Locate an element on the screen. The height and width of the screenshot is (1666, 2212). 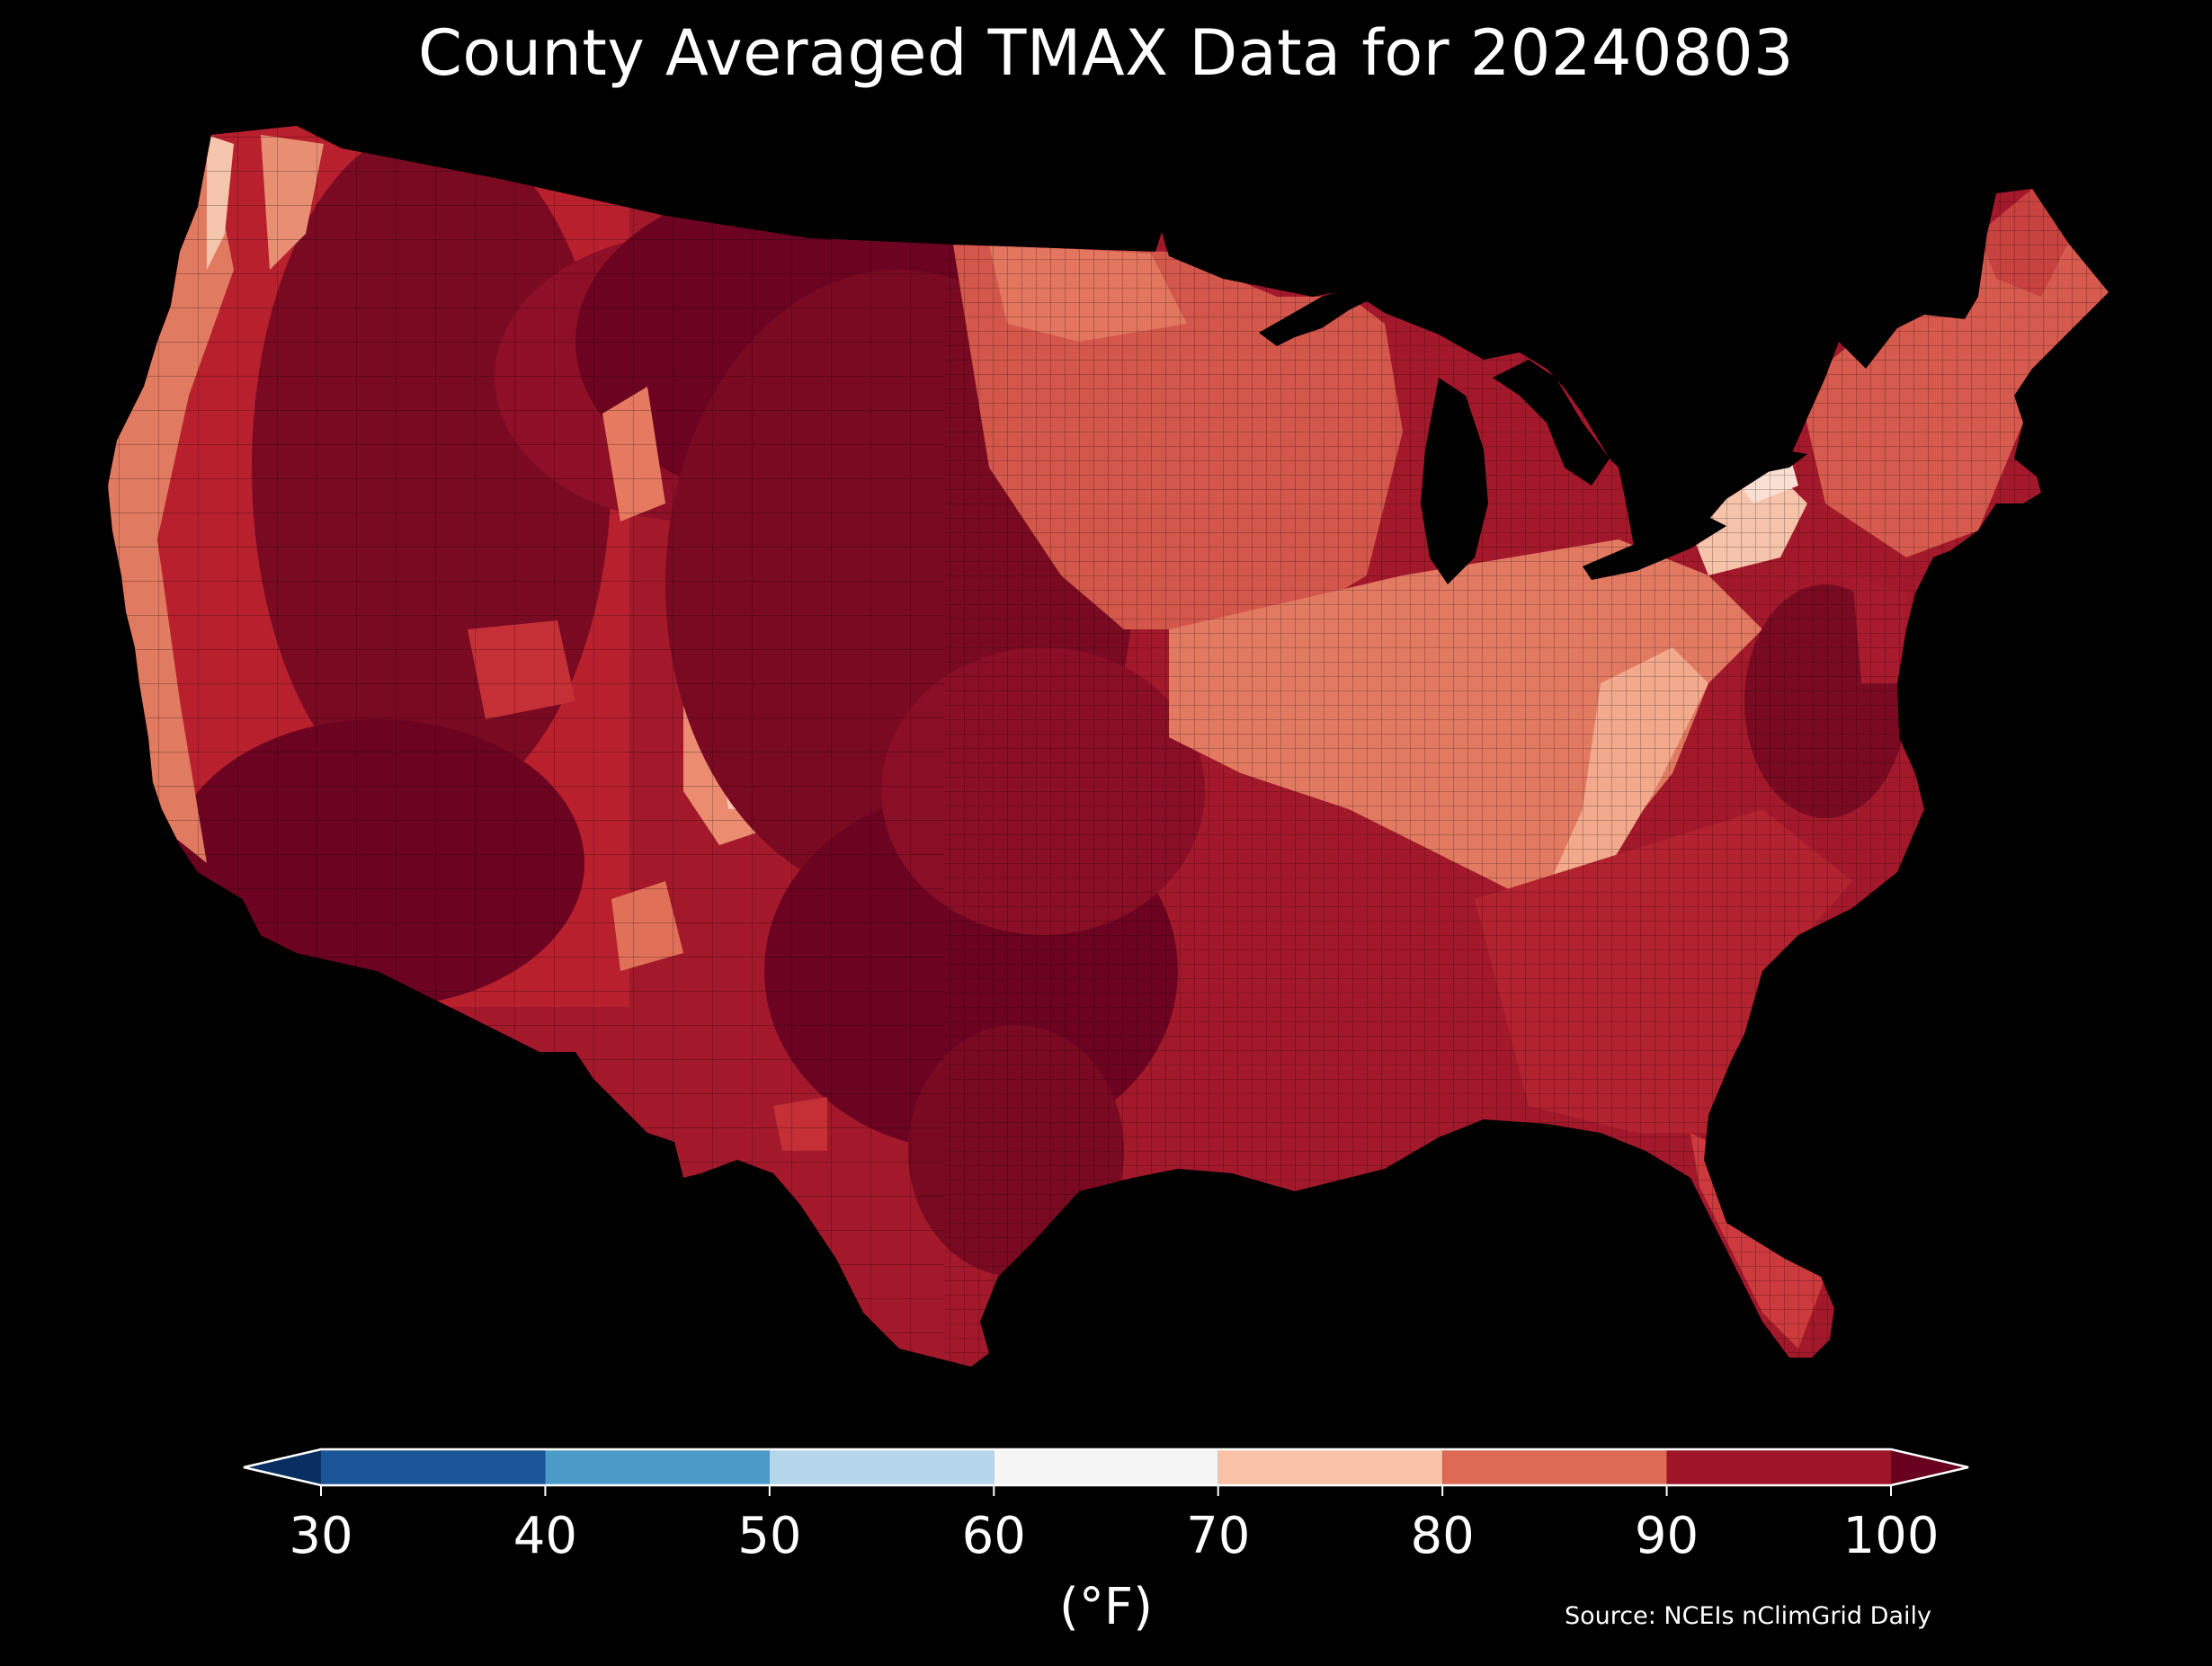
lake-michigan is located at coordinates (1454, 481).